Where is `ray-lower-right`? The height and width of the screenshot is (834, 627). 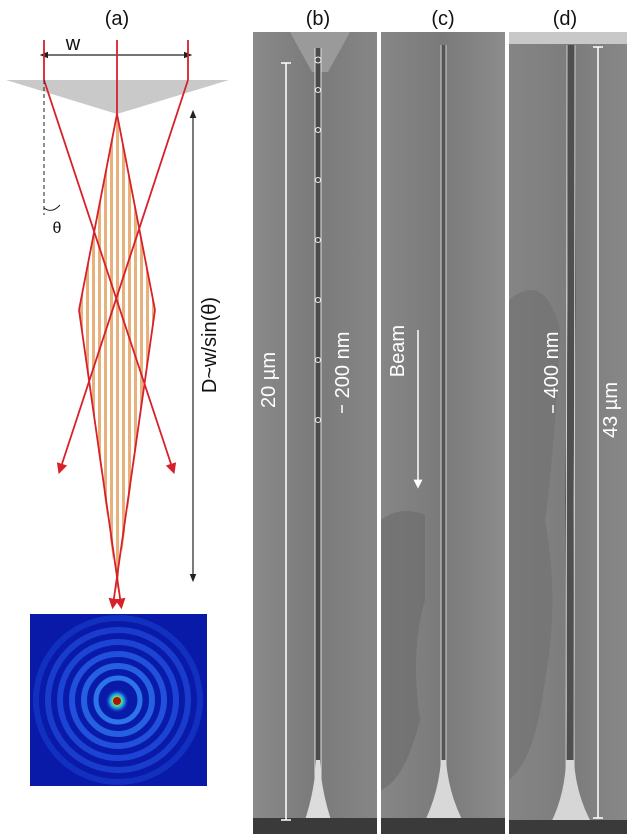 ray-lower-right is located at coordinates (132, 459).